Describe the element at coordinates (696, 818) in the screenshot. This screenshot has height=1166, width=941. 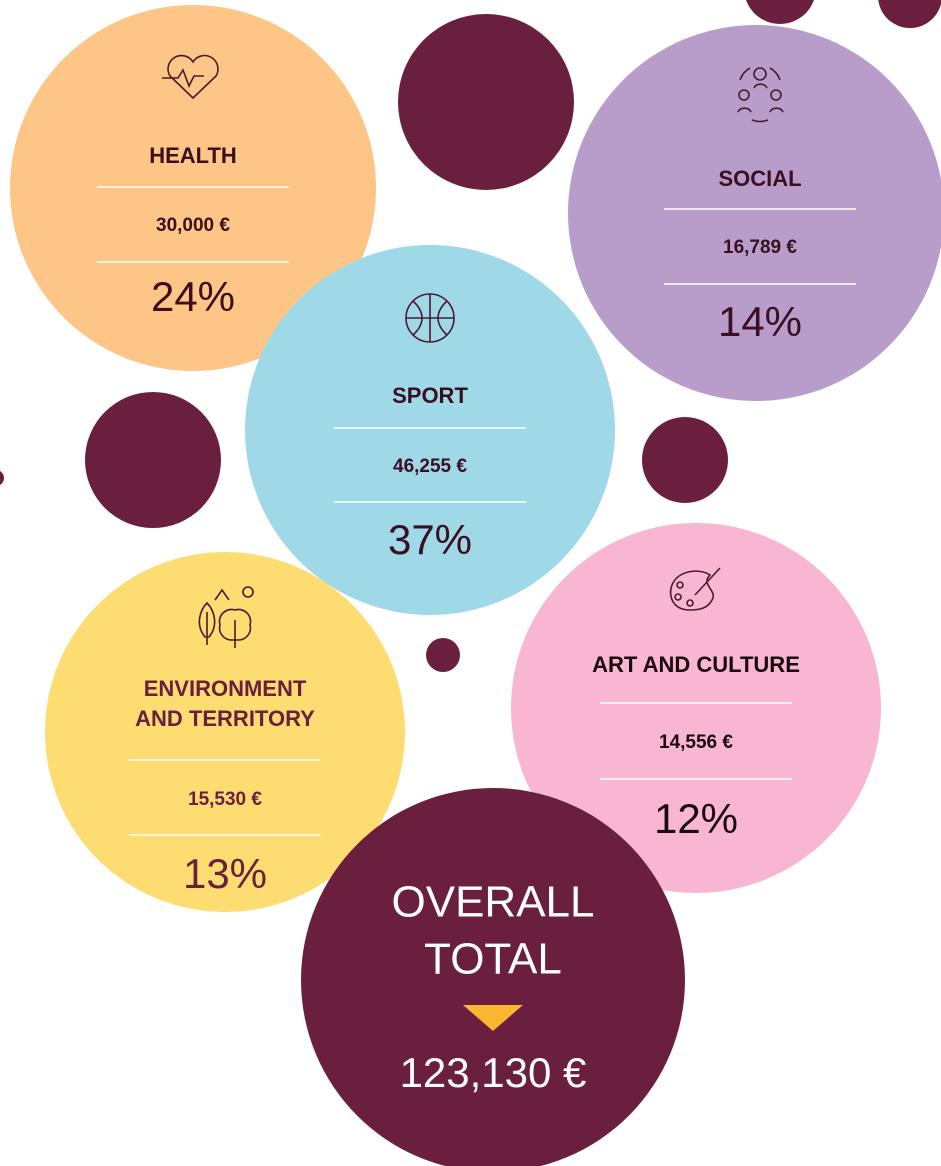
I see `share: 12%` at that location.